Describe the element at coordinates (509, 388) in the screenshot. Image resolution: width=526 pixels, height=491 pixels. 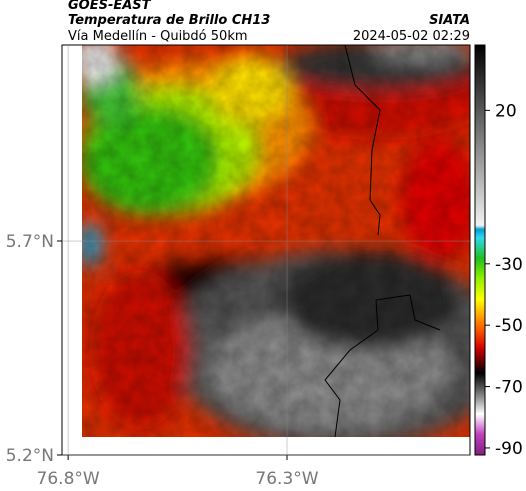
I see `colorbar-tick-label: -70` at that location.